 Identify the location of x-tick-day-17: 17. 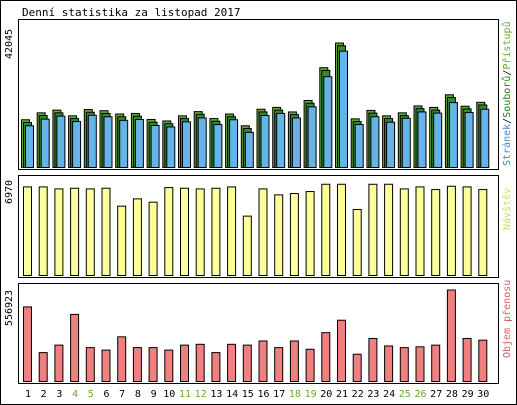
(279, 394).